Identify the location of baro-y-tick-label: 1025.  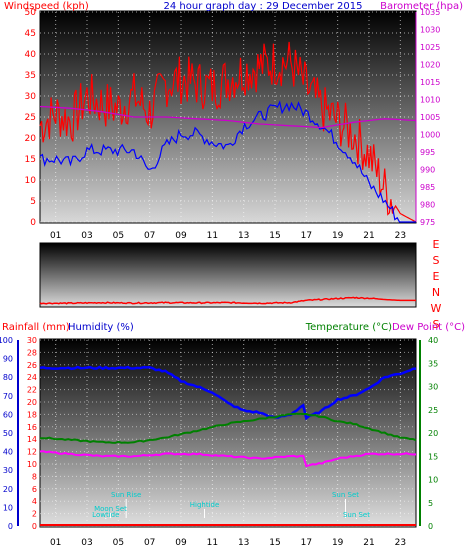
(430, 47).